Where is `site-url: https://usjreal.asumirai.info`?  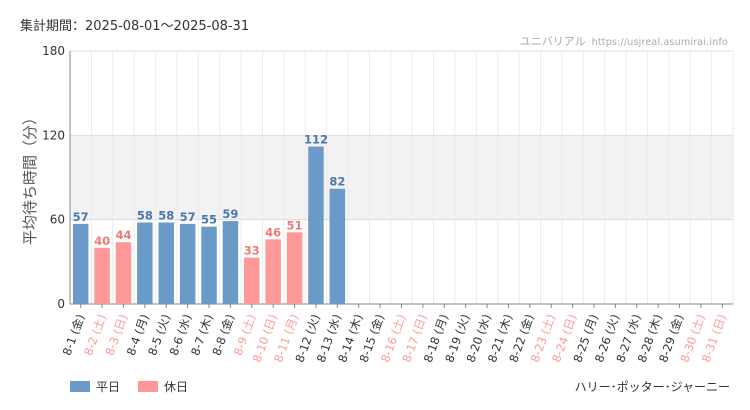
site-url: https://usjreal.asumirai.info is located at coordinates (659, 42).